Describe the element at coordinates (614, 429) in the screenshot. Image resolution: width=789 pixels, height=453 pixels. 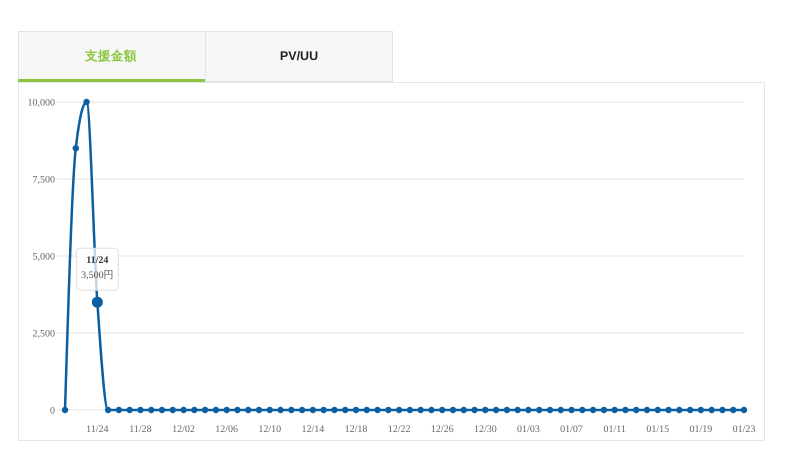
I see `x-tick-label: 01/11` at that location.